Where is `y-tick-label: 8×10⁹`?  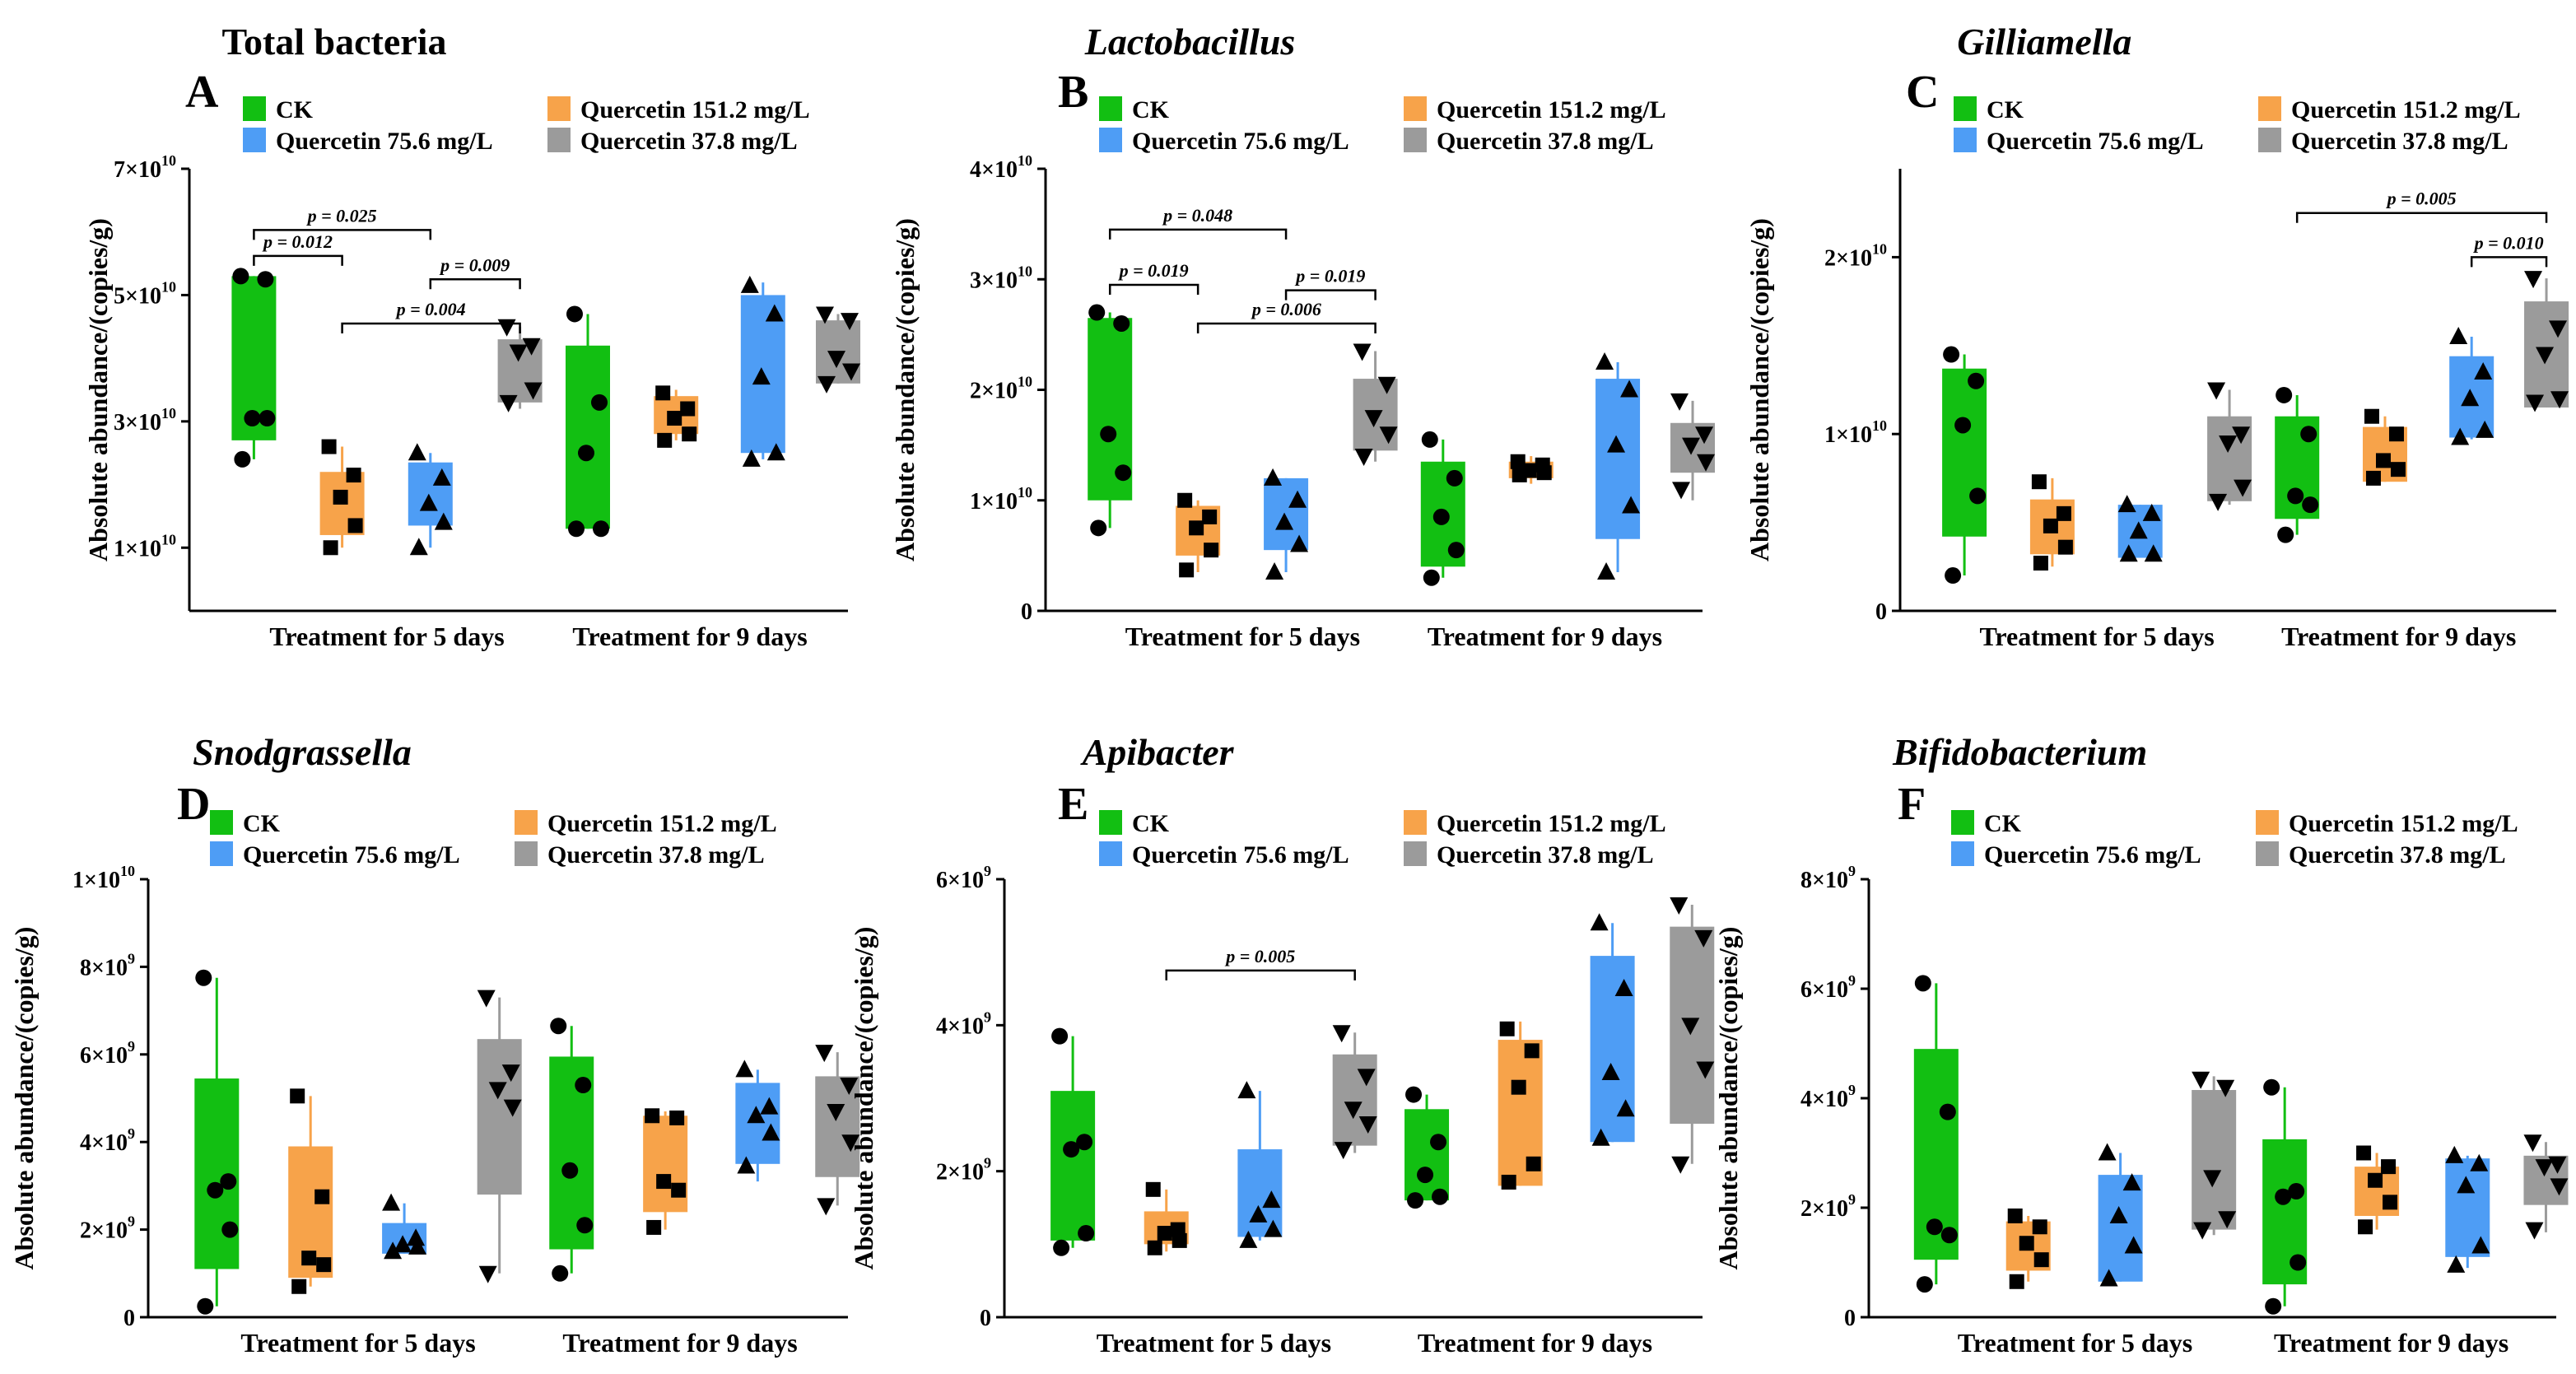
y-tick-label: 8×10⁹ is located at coordinates (1828, 878).